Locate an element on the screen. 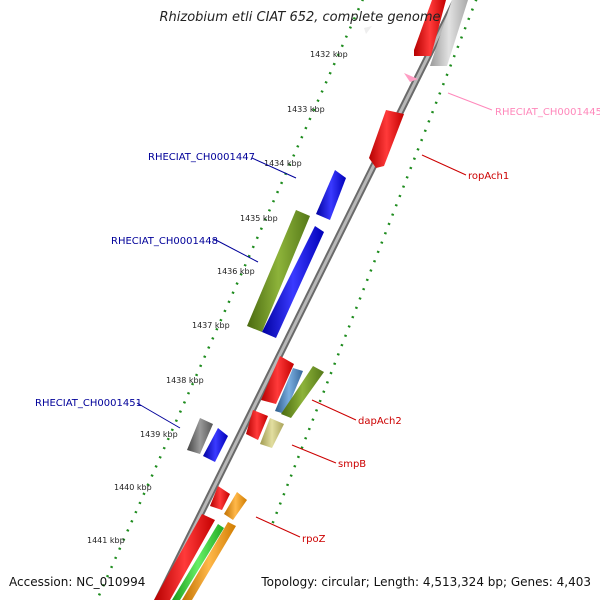 The height and width of the screenshot is (600, 600). ruler-label: 1436 kbp is located at coordinates (236, 271).